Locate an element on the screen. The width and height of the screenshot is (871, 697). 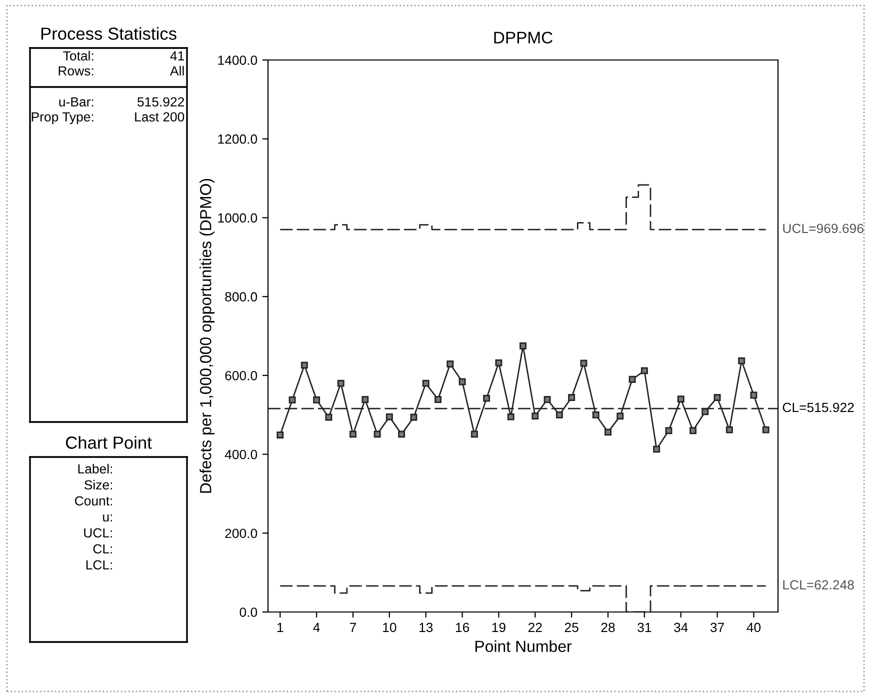
y-axis-title: Defects per 1,000,000 opportunities (DPMO) is located at coordinates (207, 335).